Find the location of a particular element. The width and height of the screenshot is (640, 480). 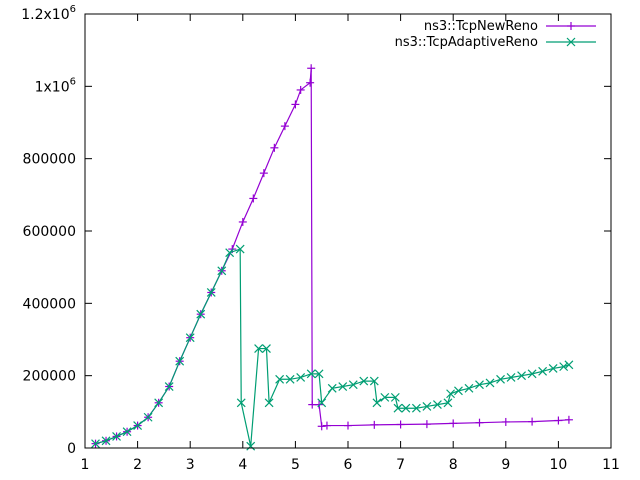

x-tick-label: 4 is located at coordinates (242, 465).